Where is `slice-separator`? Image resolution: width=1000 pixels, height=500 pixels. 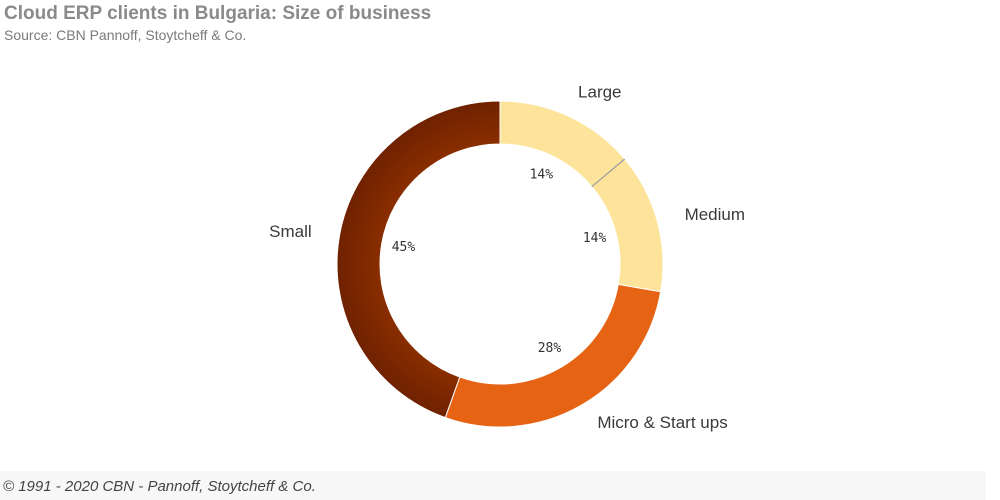 slice-separator is located at coordinates (608, 173).